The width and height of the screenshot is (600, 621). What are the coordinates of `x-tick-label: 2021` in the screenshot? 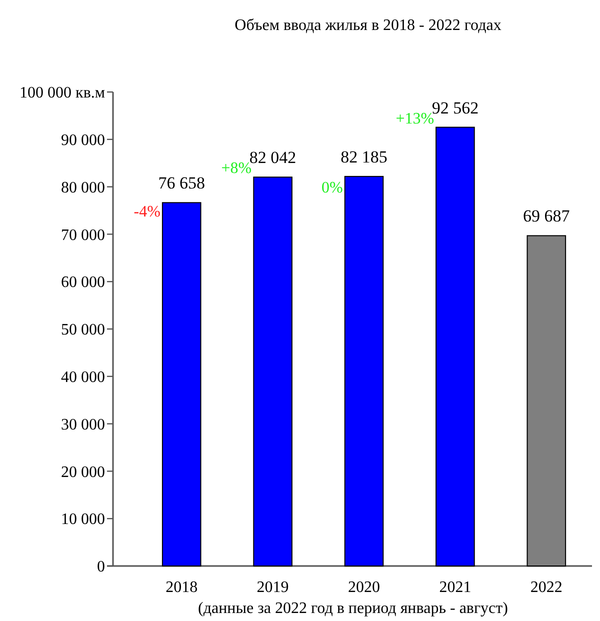 It's located at (455, 587).